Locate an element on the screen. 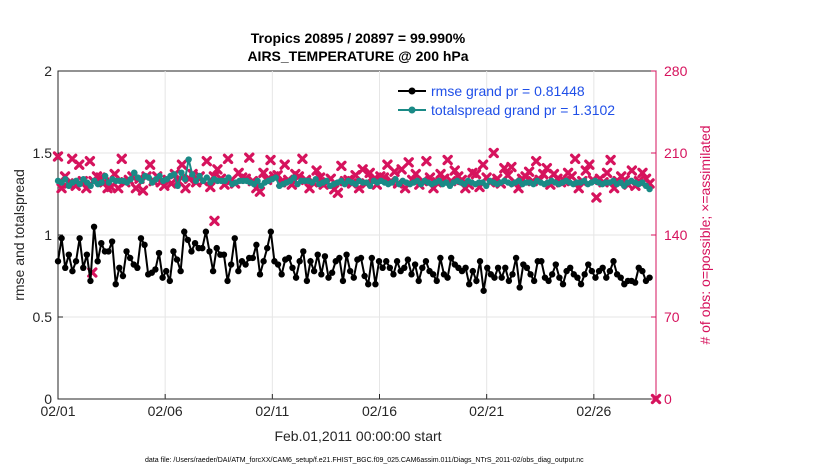 This screenshot has width=830, height=470. legend-spread-label: totalspread grand pr = 1.3102 is located at coordinates (523, 110).